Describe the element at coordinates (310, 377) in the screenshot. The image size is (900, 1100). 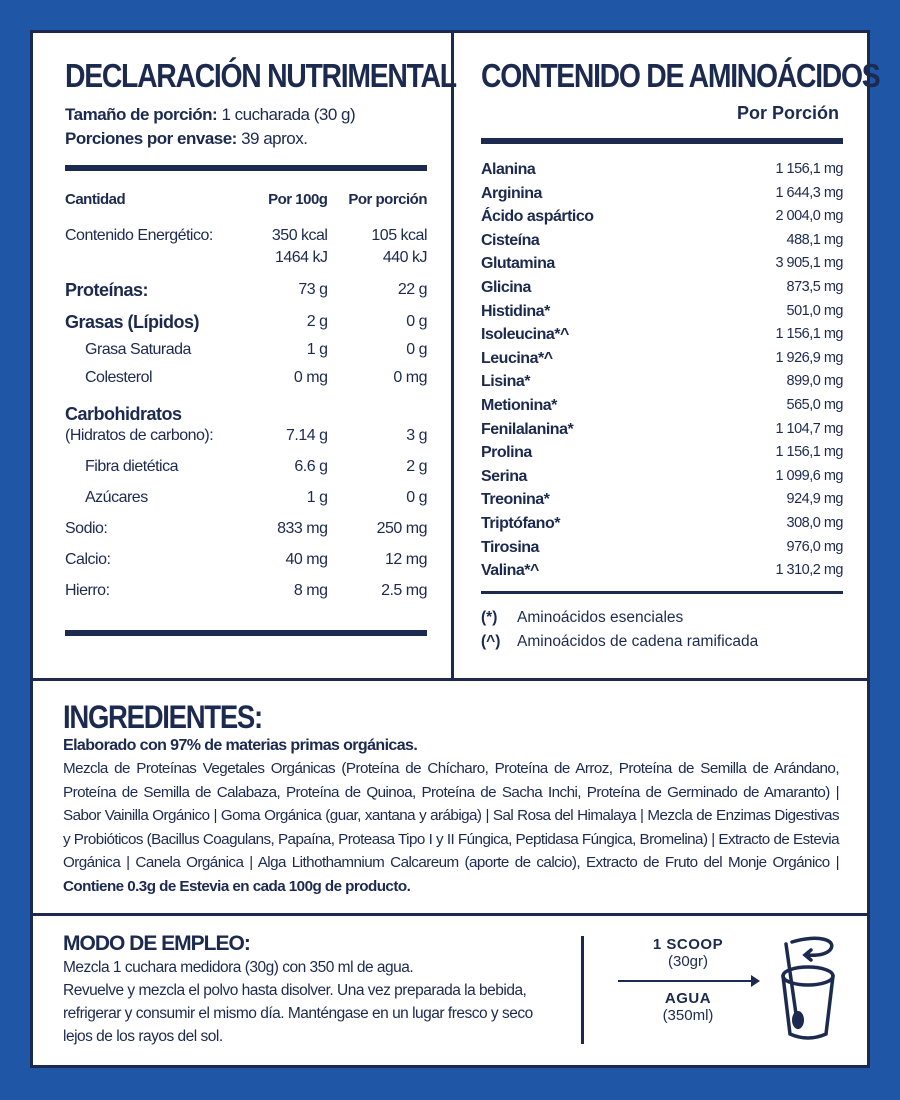
I see `row-per100: 0 mg` at that location.